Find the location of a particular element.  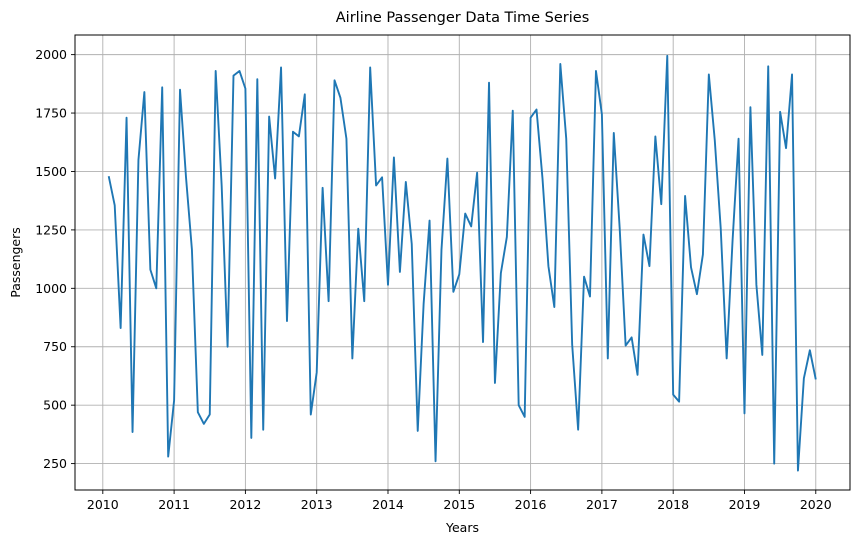

x-tick-label: 2020 is located at coordinates (816, 504).